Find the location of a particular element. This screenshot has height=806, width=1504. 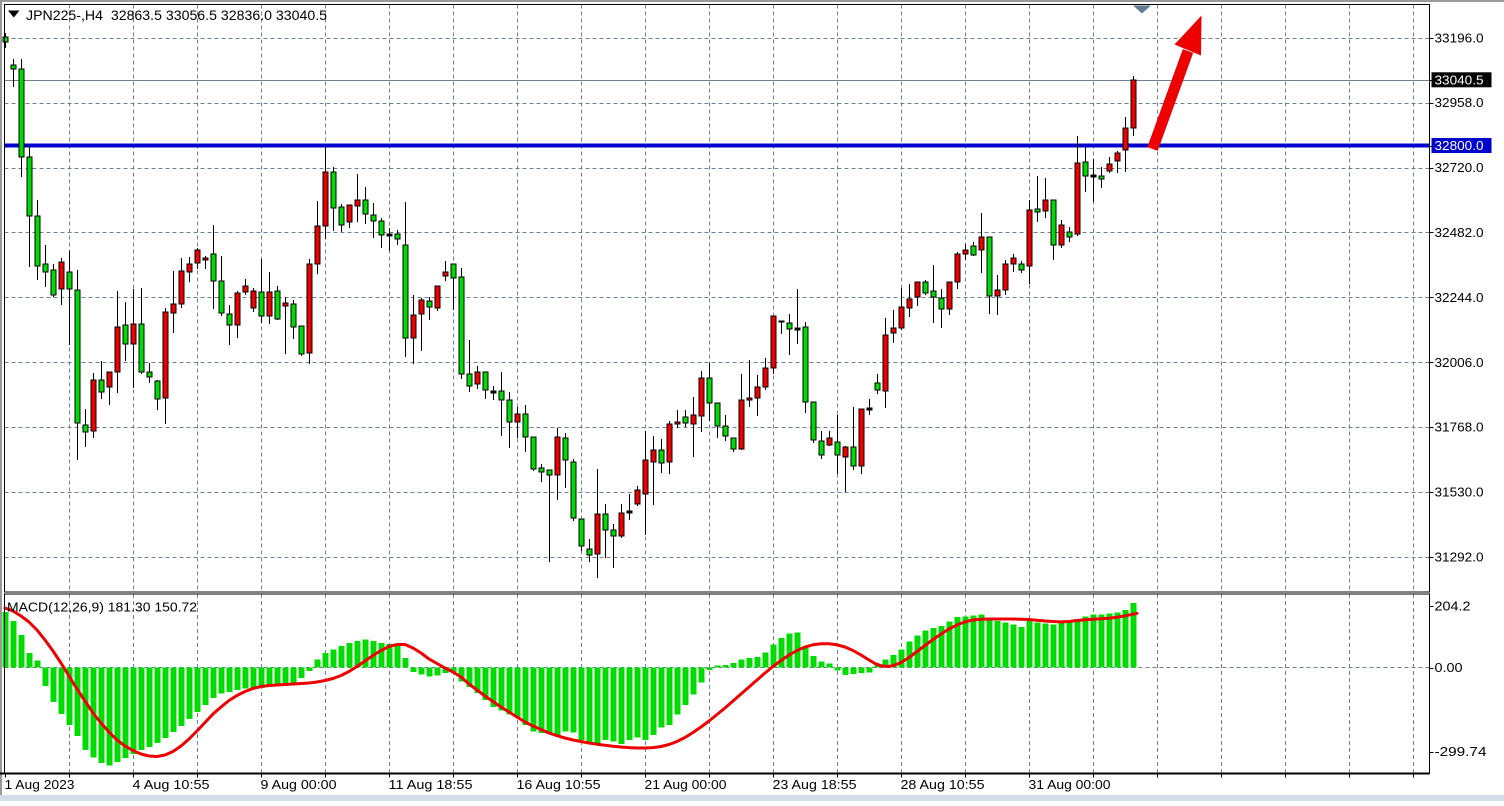

svg-text: 31 Aug 00:00 is located at coordinates (1070, 785).